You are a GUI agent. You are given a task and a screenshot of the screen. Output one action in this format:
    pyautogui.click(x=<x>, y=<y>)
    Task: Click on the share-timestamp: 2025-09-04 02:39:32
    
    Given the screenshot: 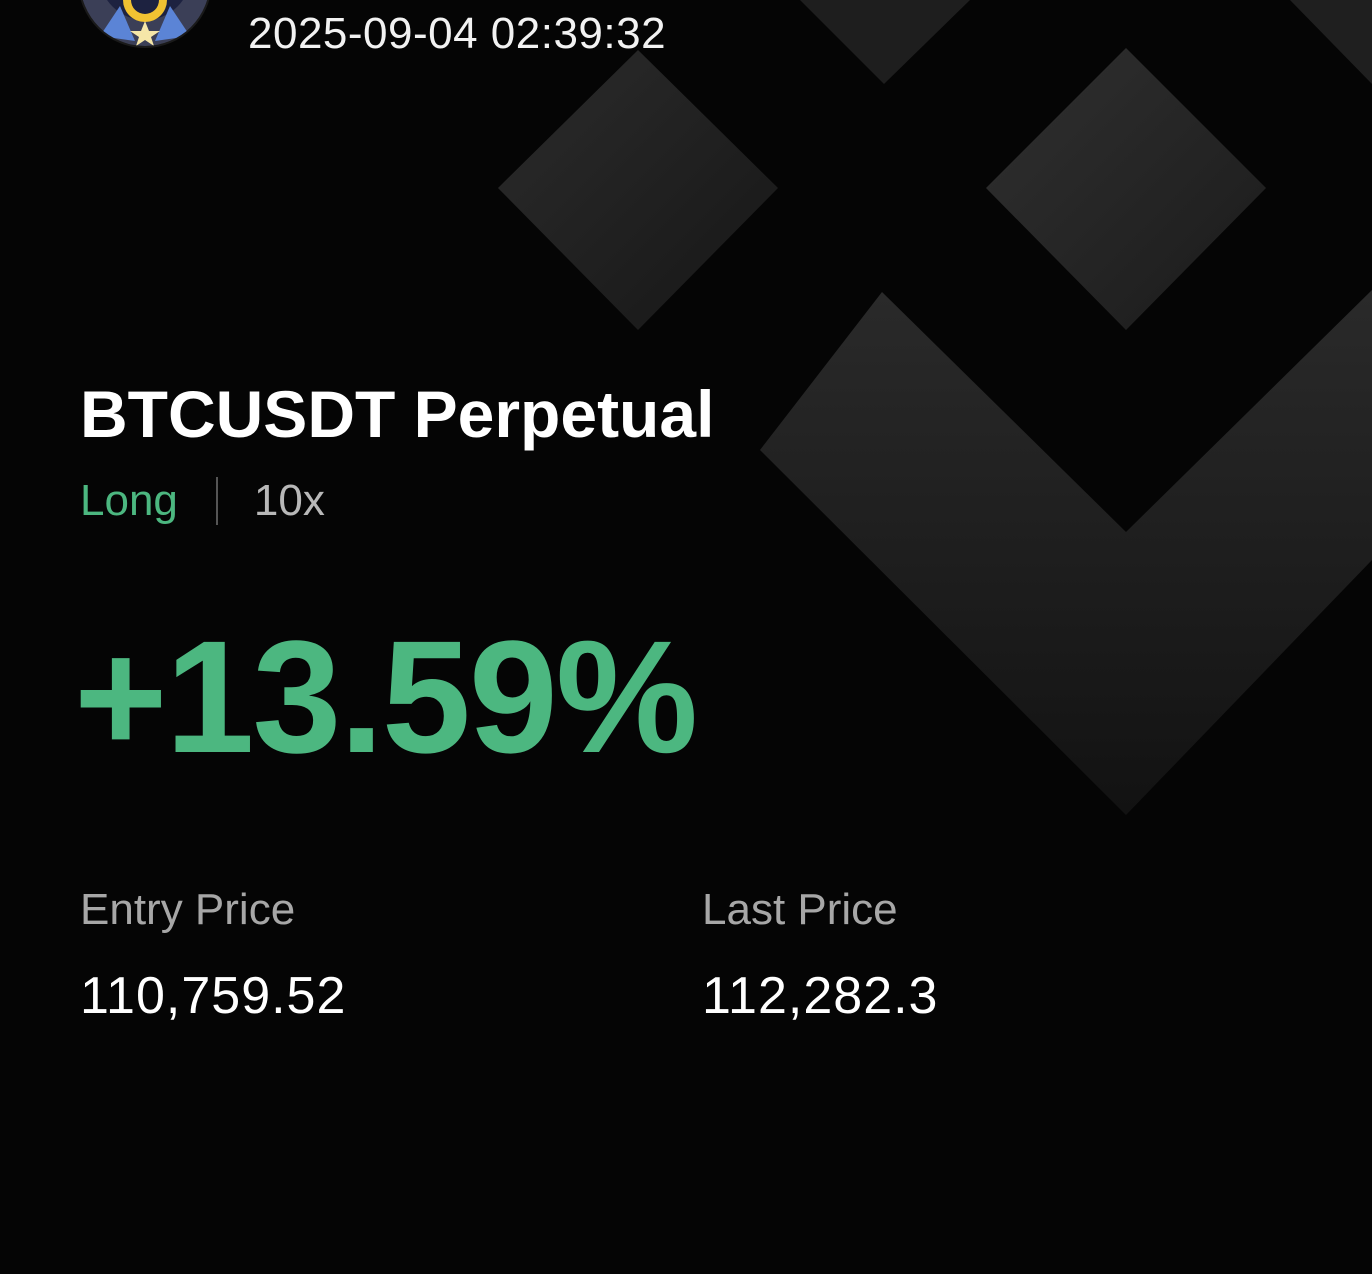 What is the action you would take?
    pyautogui.click(x=457, y=33)
    